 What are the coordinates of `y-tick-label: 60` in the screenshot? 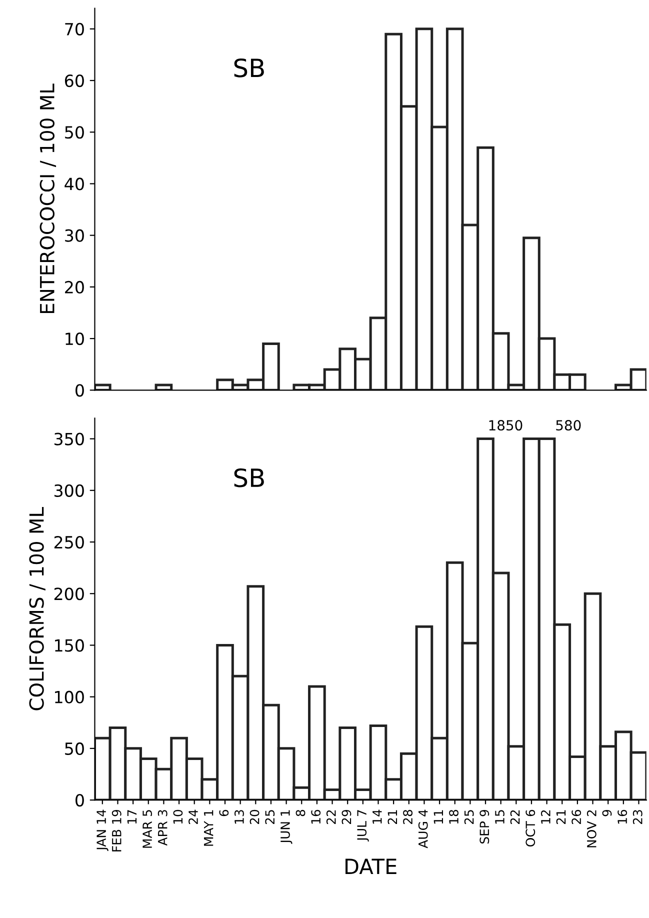 It's located at (74, 81).